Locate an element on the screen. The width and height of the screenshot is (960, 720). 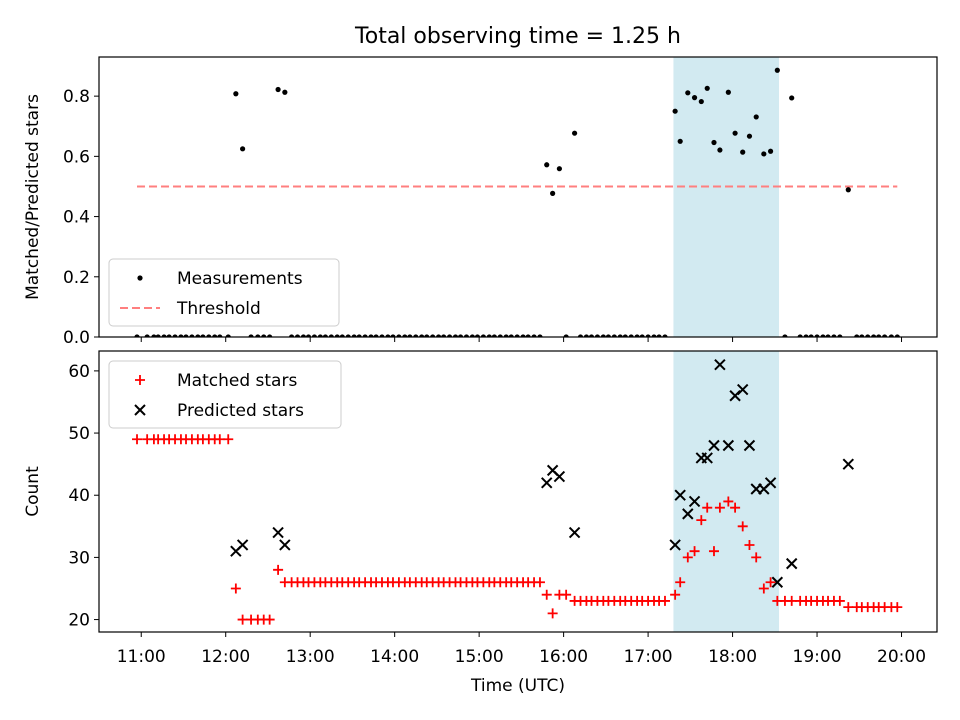
legend: Matched stars Predicted stars is located at coordinates (225, 394).